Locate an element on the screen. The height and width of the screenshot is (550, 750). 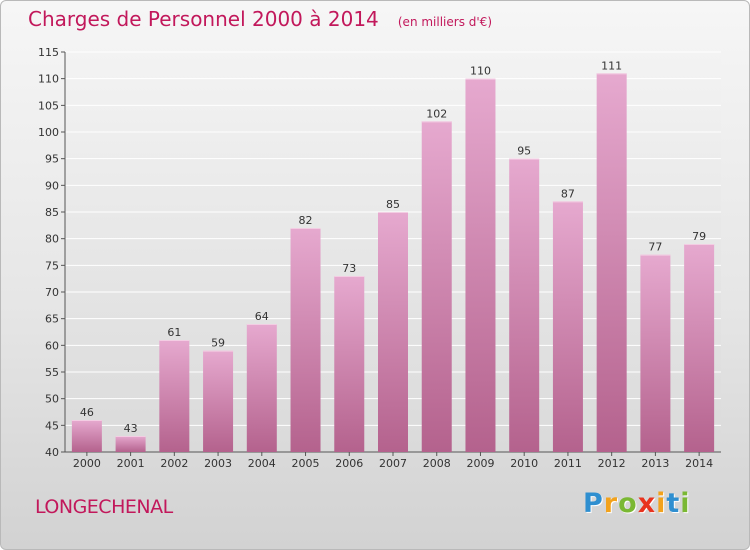
commune-name: LONGECHENAL is located at coordinates (104, 507).